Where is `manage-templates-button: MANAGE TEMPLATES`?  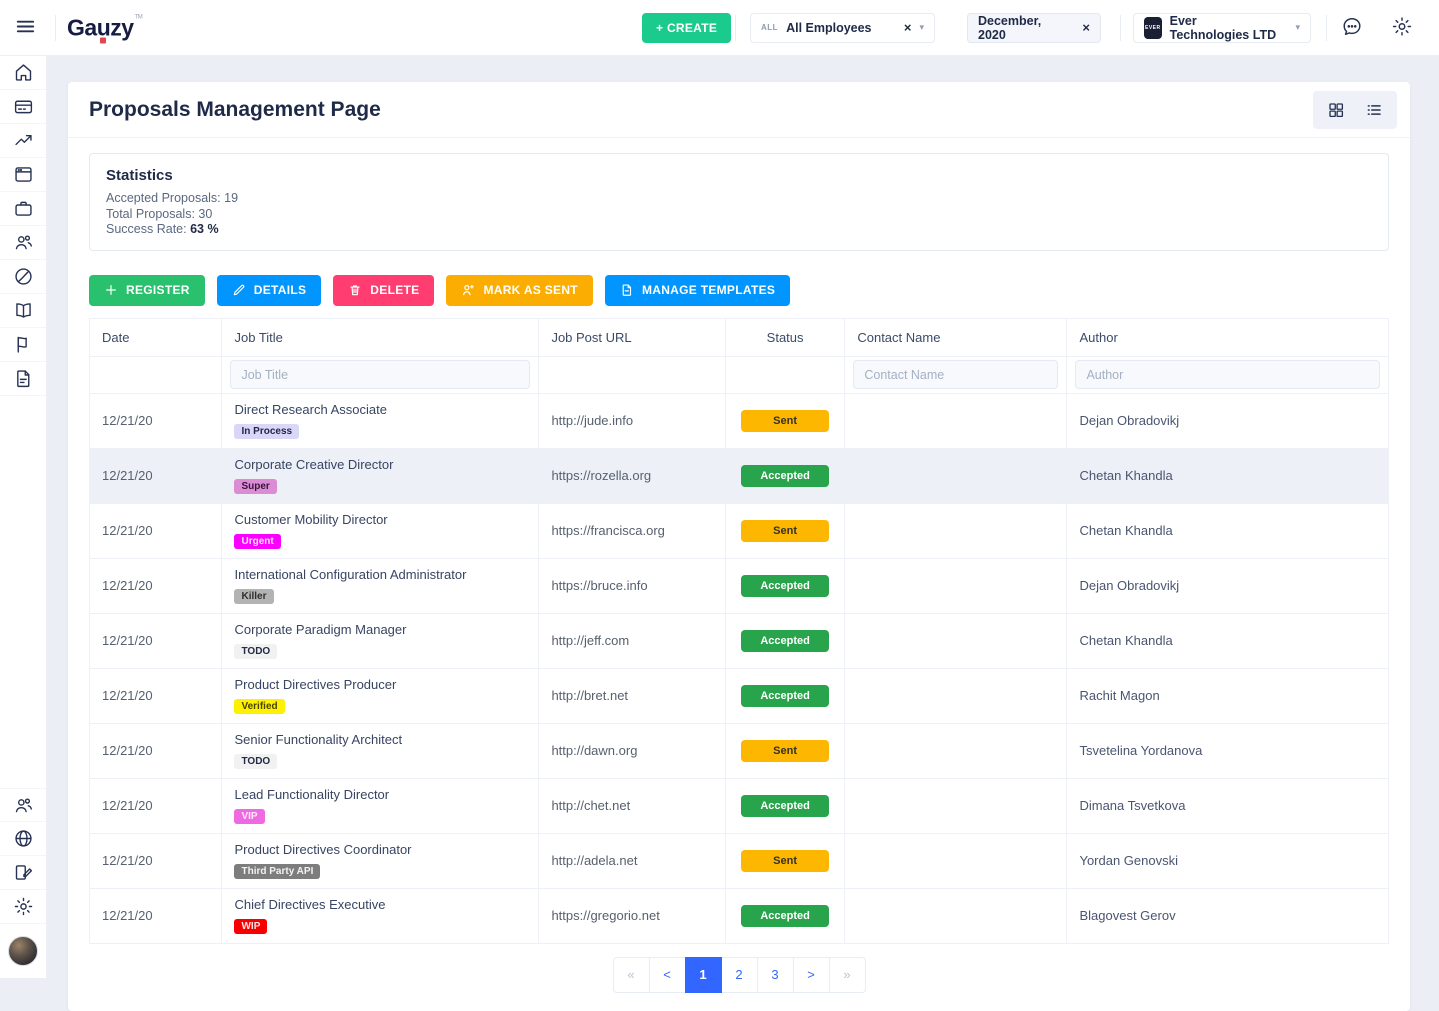 manage-templates-button: MANAGE TEMPLATES is located at coordinates (697, 290).